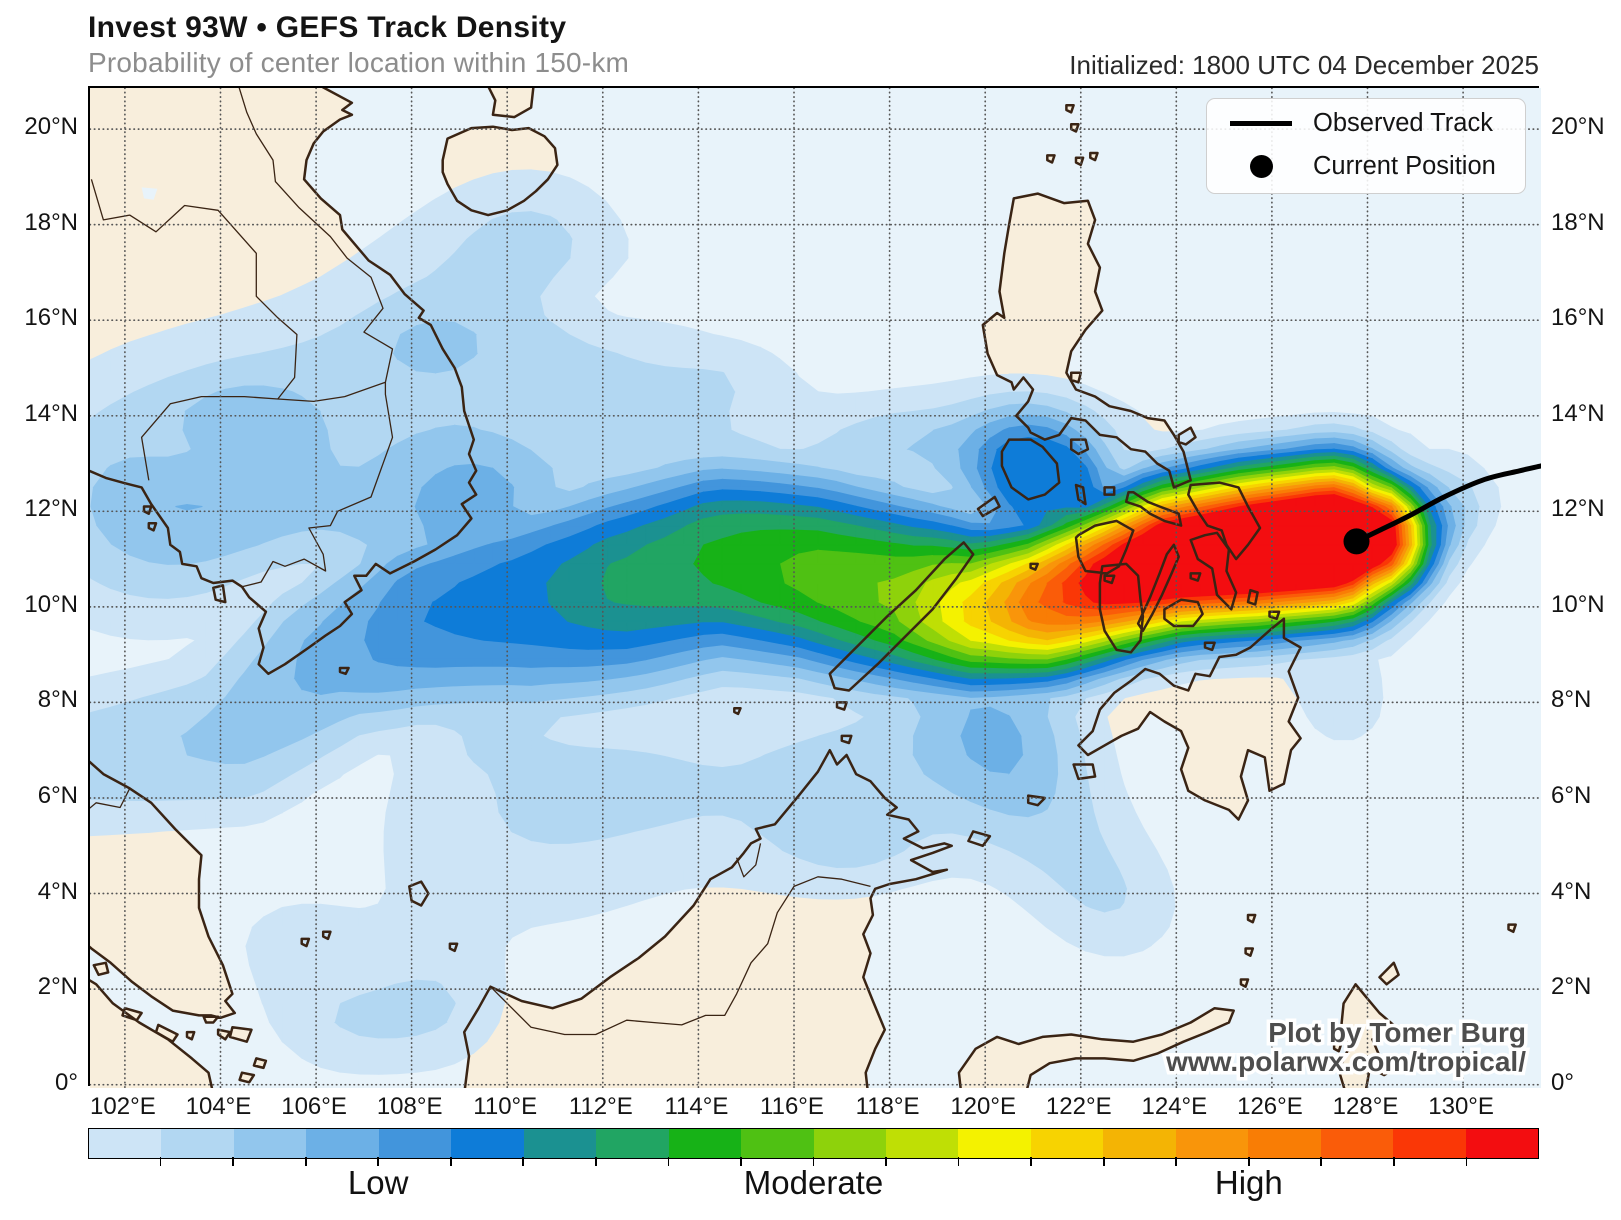  I want to click on colorbar-label-moderate: Moderate, so click(813, 1182).